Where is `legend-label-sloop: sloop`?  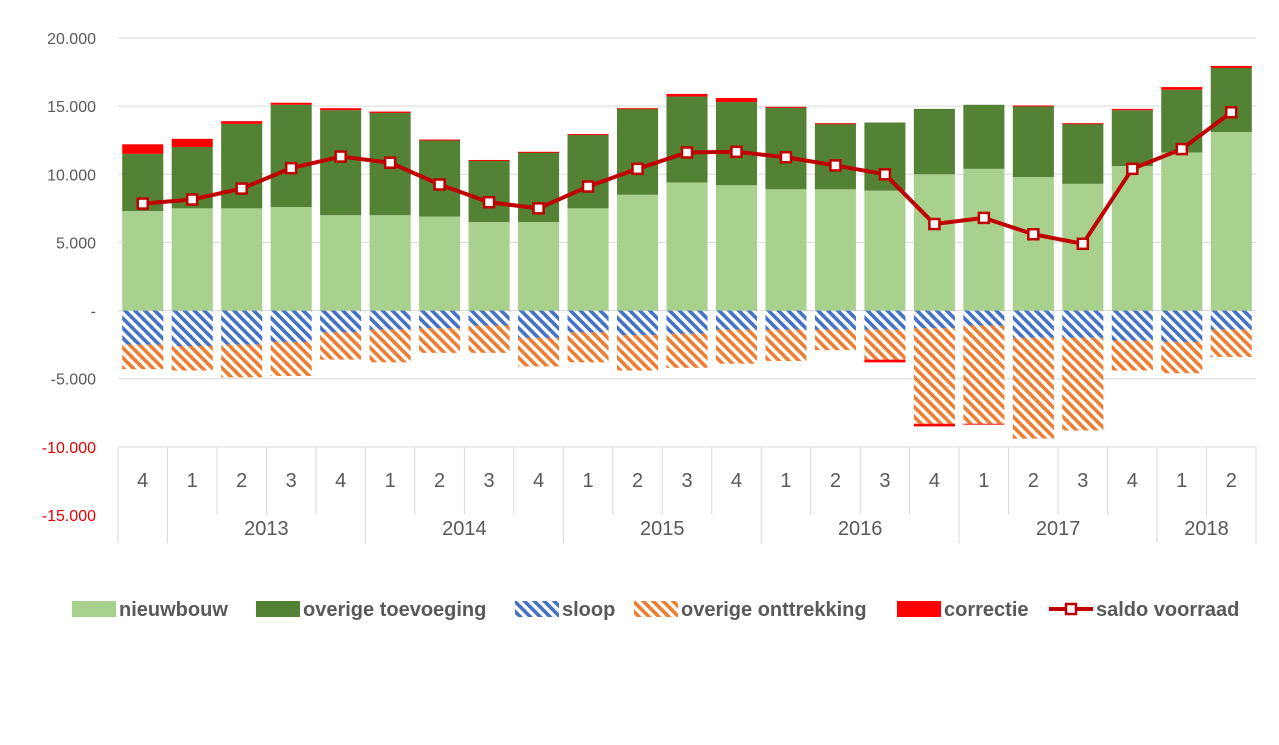 legend-label-sloop: sloop is located at coordinates (588, 610).